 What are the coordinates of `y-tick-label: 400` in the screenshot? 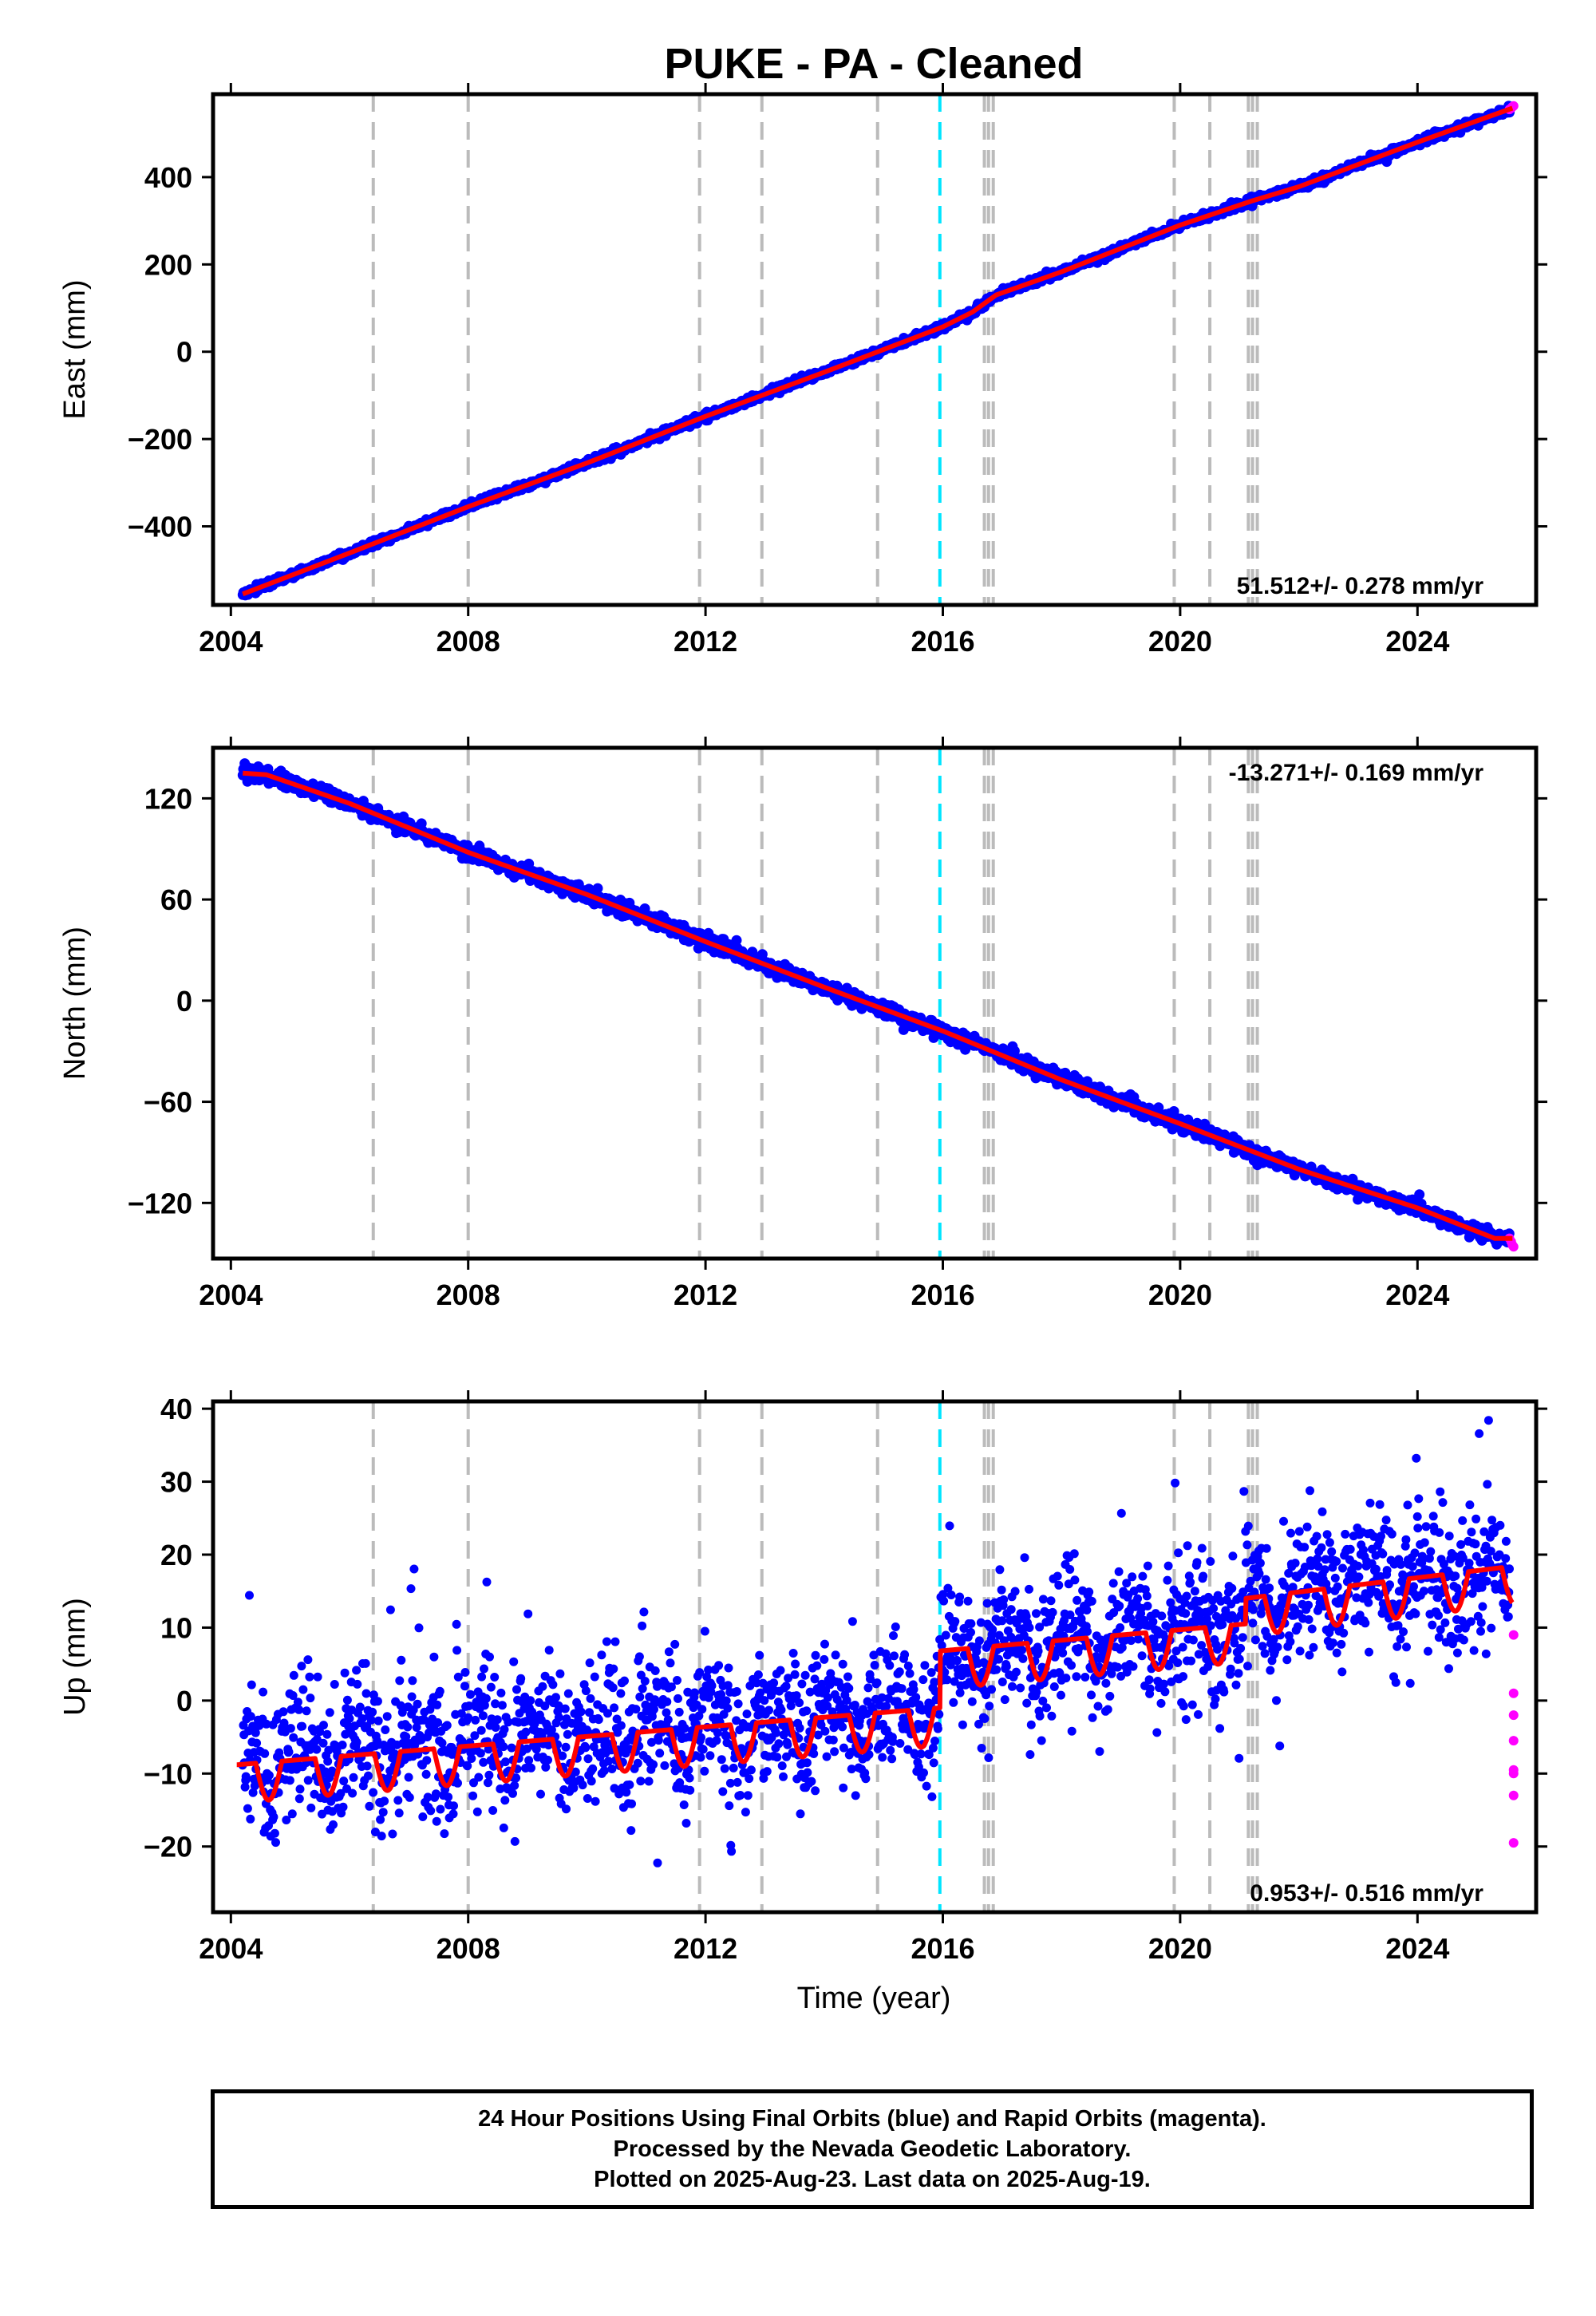 It's located at (168, 177).